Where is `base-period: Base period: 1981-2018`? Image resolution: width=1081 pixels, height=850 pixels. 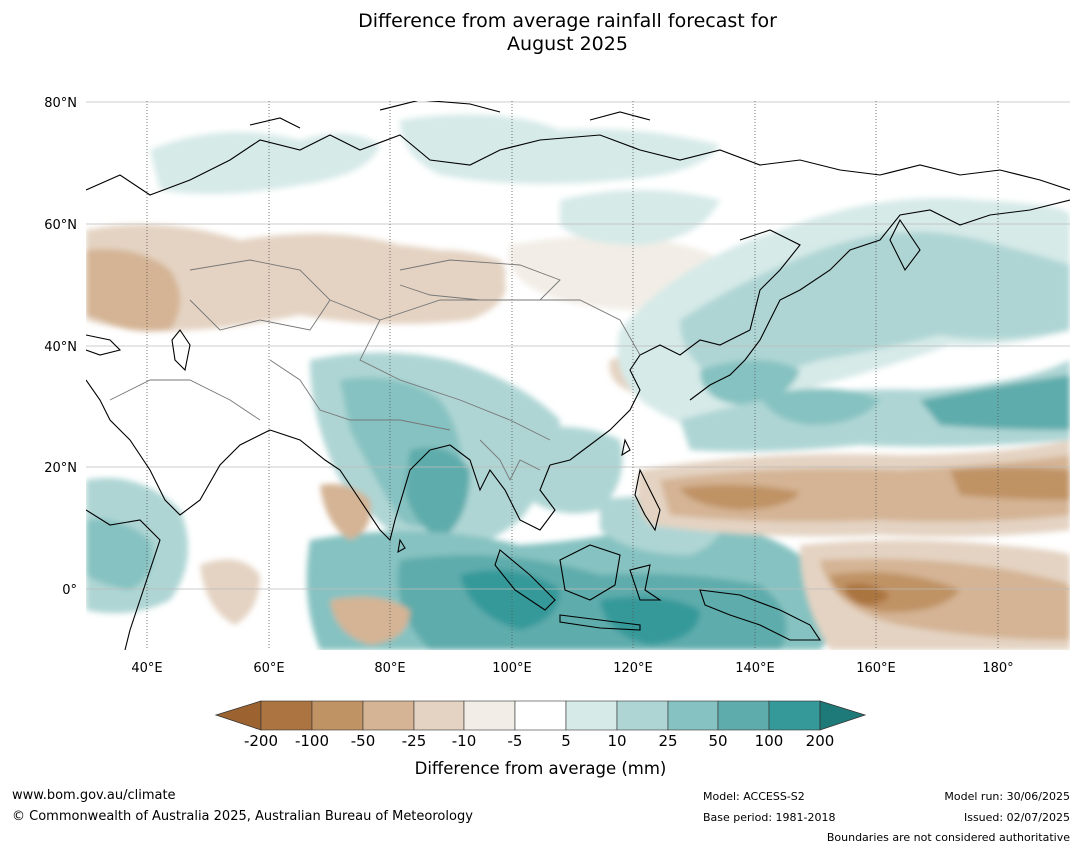 base-period: Base period: 1981-2018 is located at coordinates (769, 817).